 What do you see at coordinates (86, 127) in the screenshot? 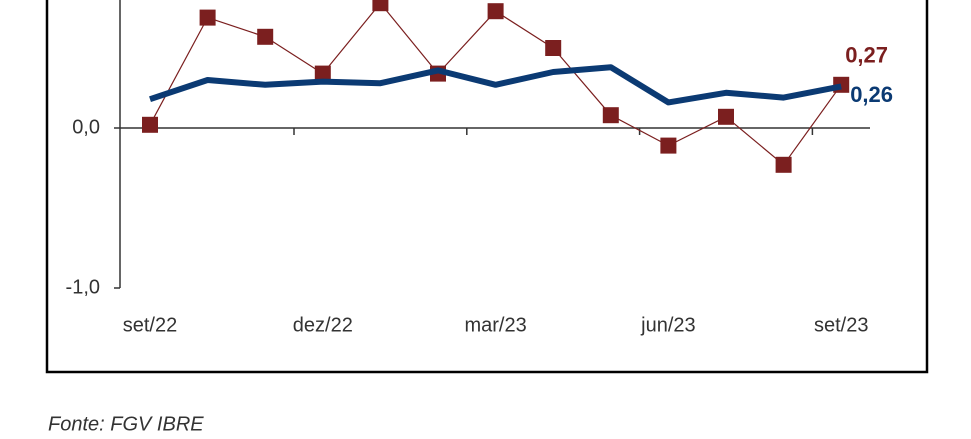
I see `y-tick-label: 0,0` at bounding box center [86, 127].